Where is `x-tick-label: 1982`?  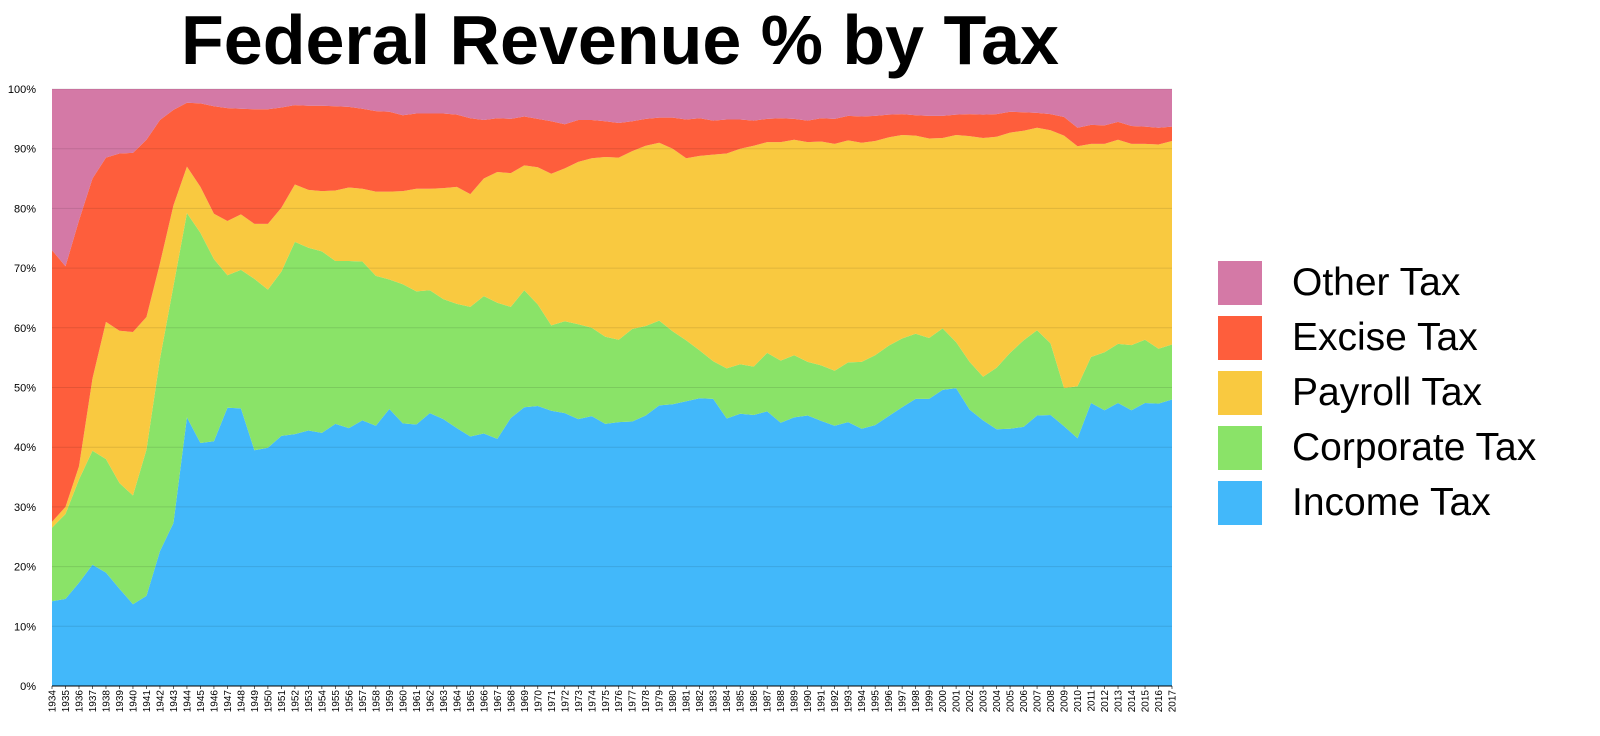 x-tick-label: 1982 is located at coordinates (700, 701).